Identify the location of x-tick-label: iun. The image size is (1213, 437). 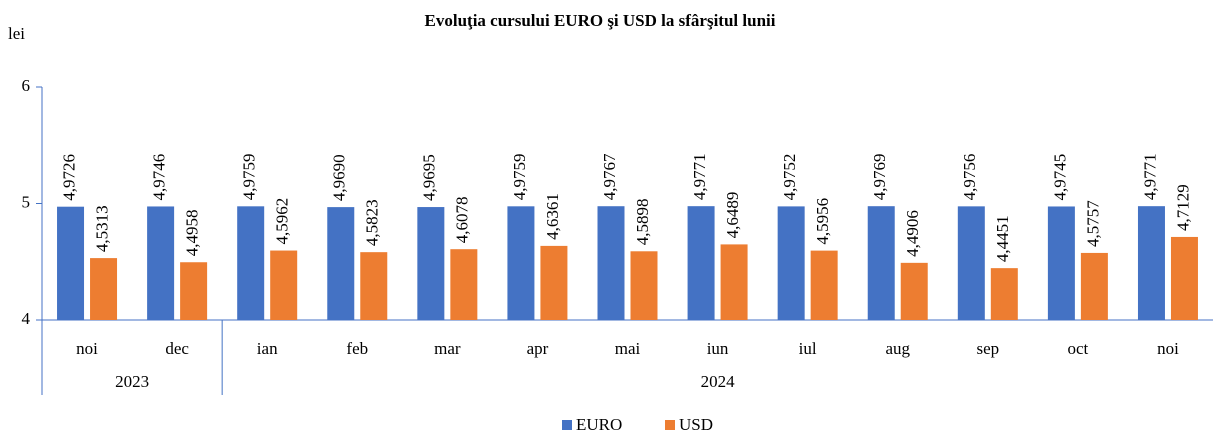
(718, 348).